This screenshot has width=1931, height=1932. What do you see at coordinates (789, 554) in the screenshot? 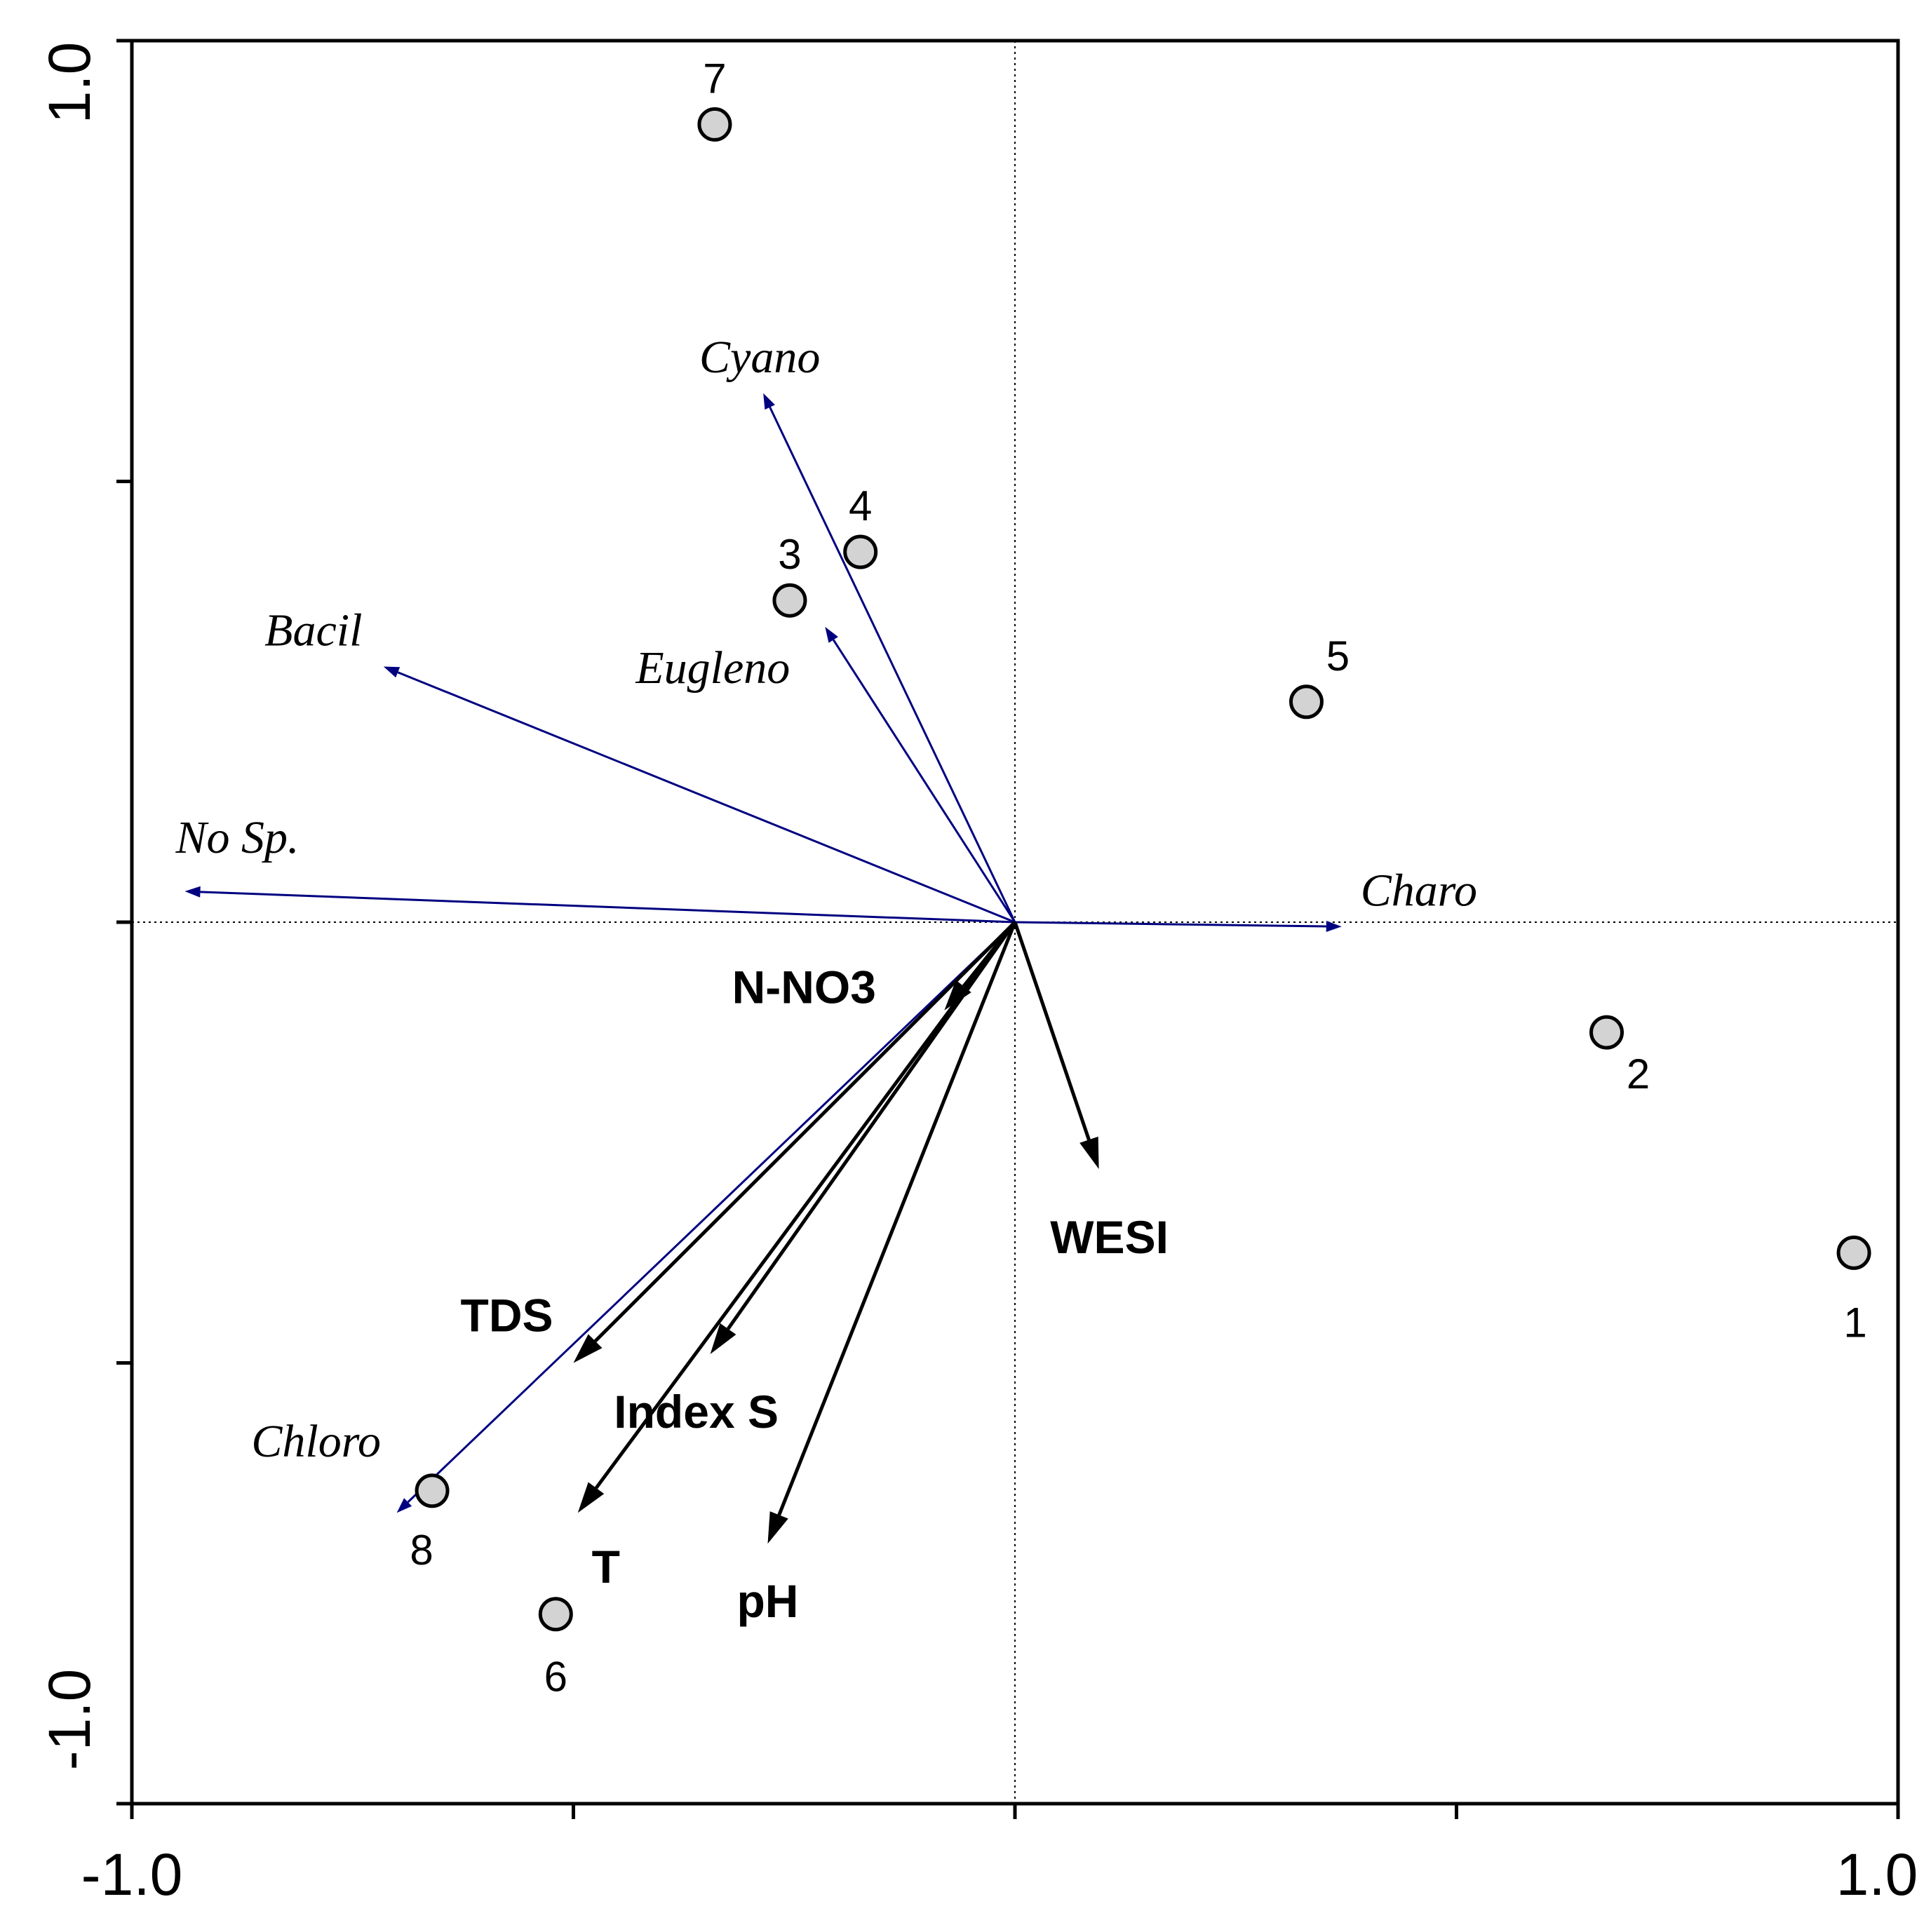
I see `sample-label: 3` at bounding box center [789, 554].